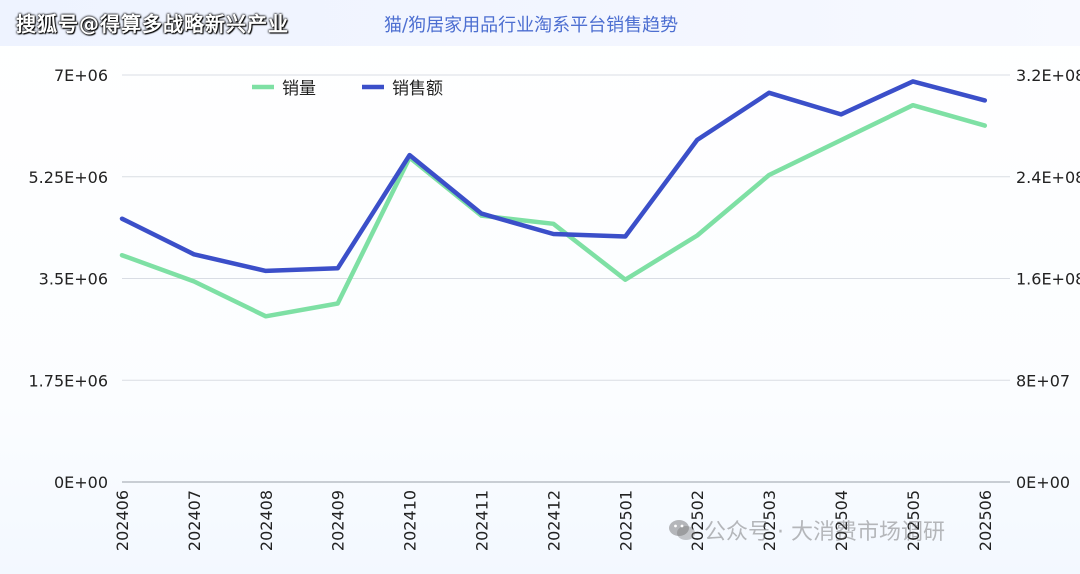 Image resolution: width=1080 pixels, height=574 pixels. Describe the element at coordinates (625, 520) in the screenshot. I see `x-tick-label: 202501` at that location.